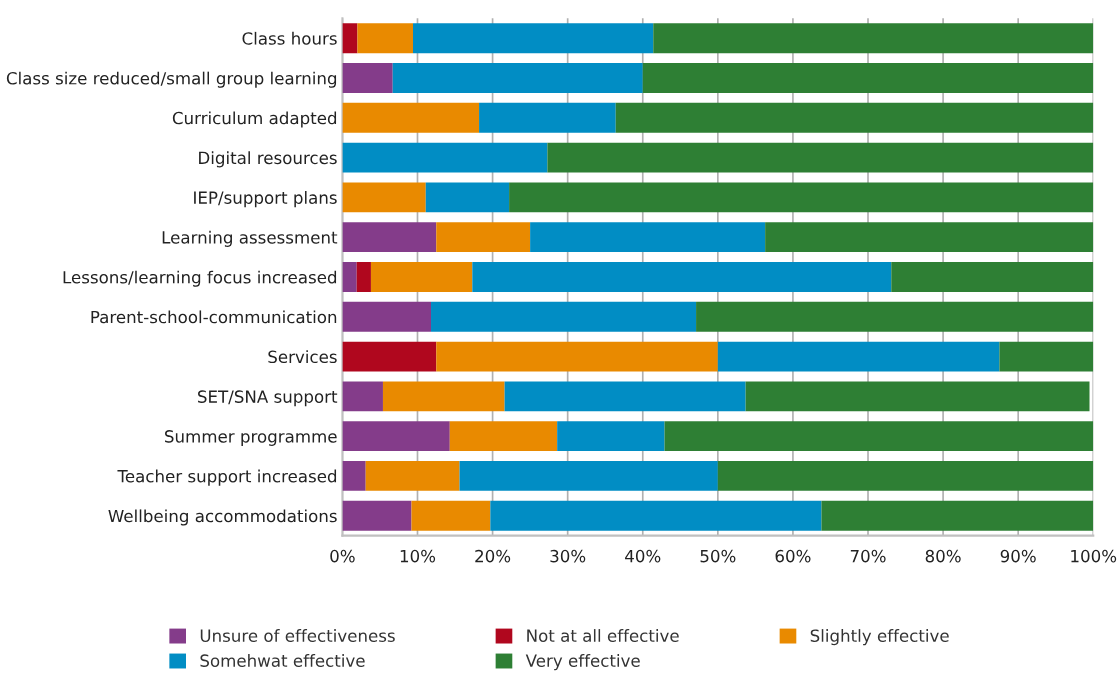  Describe the element at coordinates (342, 556) in the screenshot. I see `x-tick-label: 0%` at that location.